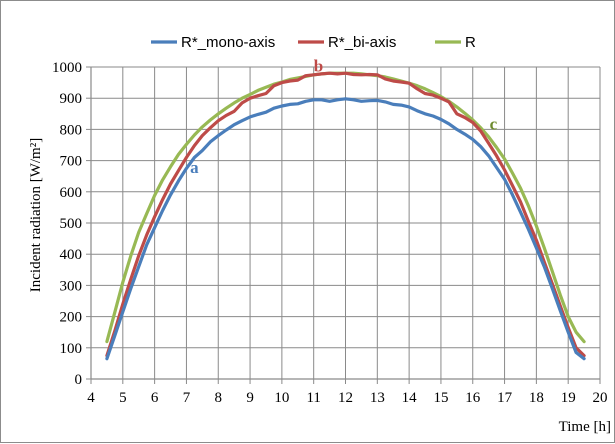  Describe the element at coordinates (600, 398) in the screenshot. I see `x-tick-label: 20` at that location.